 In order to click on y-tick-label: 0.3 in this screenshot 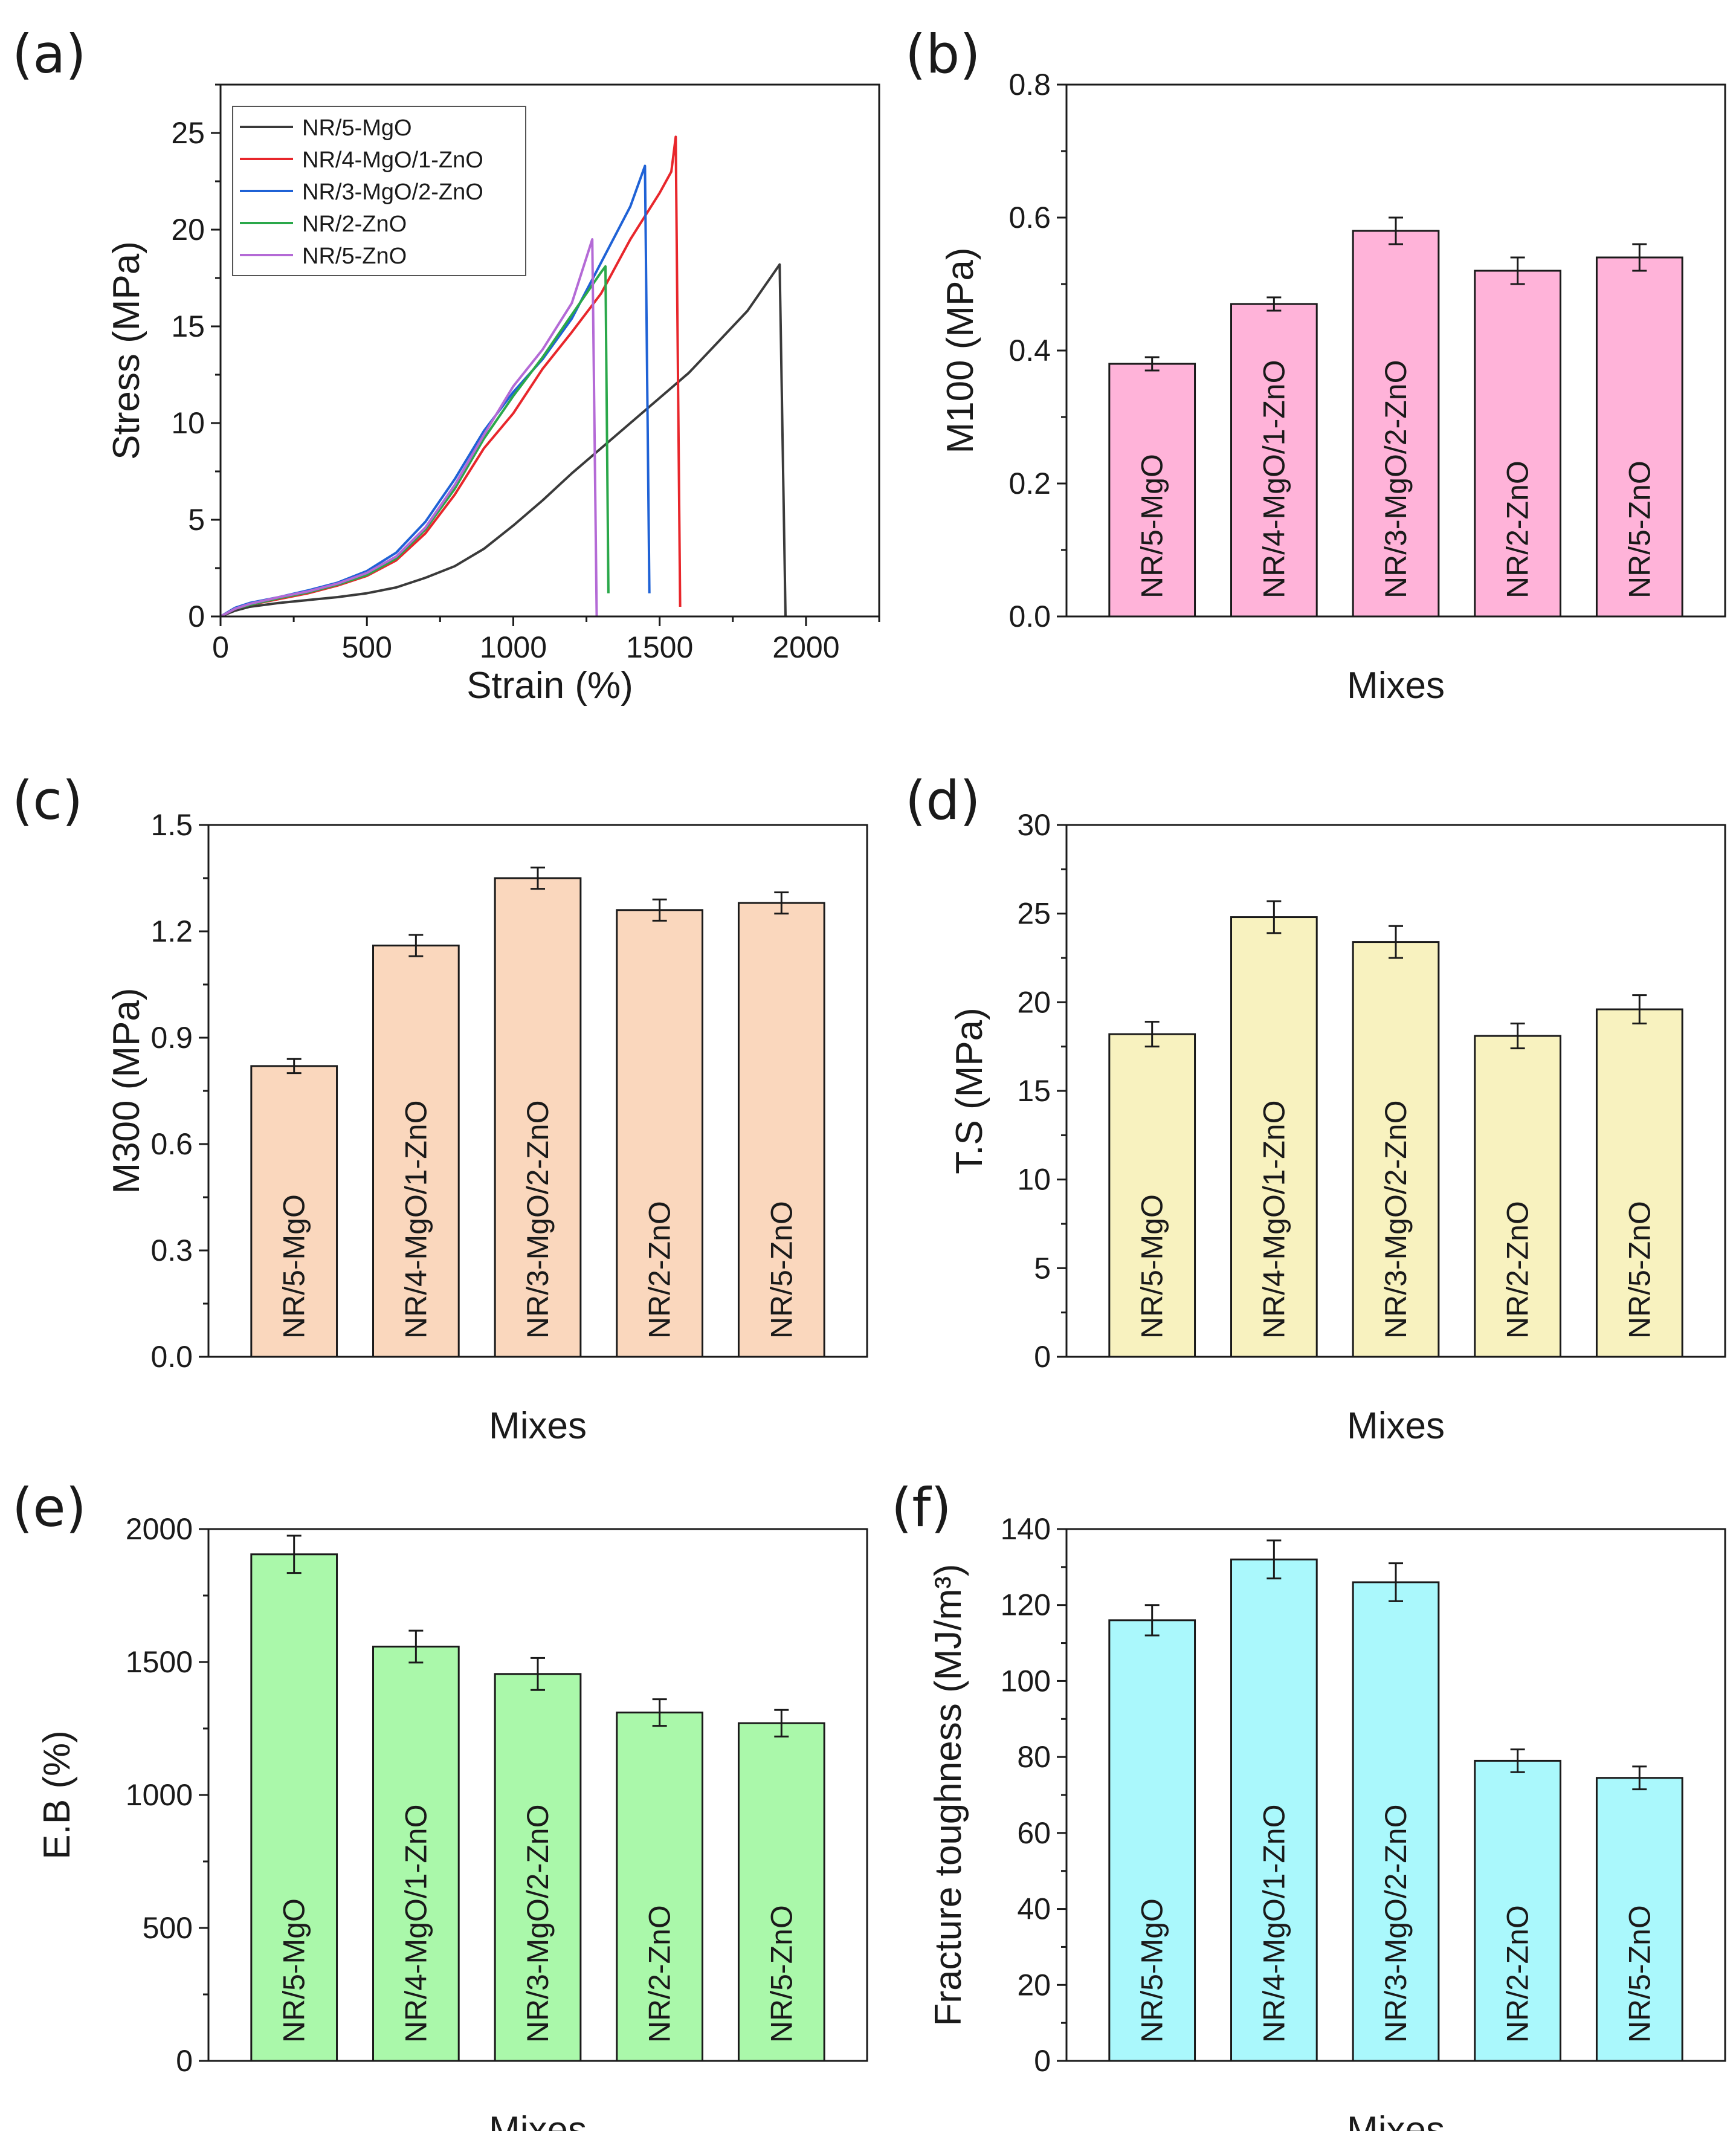, I will do `click(171, 1250)`.